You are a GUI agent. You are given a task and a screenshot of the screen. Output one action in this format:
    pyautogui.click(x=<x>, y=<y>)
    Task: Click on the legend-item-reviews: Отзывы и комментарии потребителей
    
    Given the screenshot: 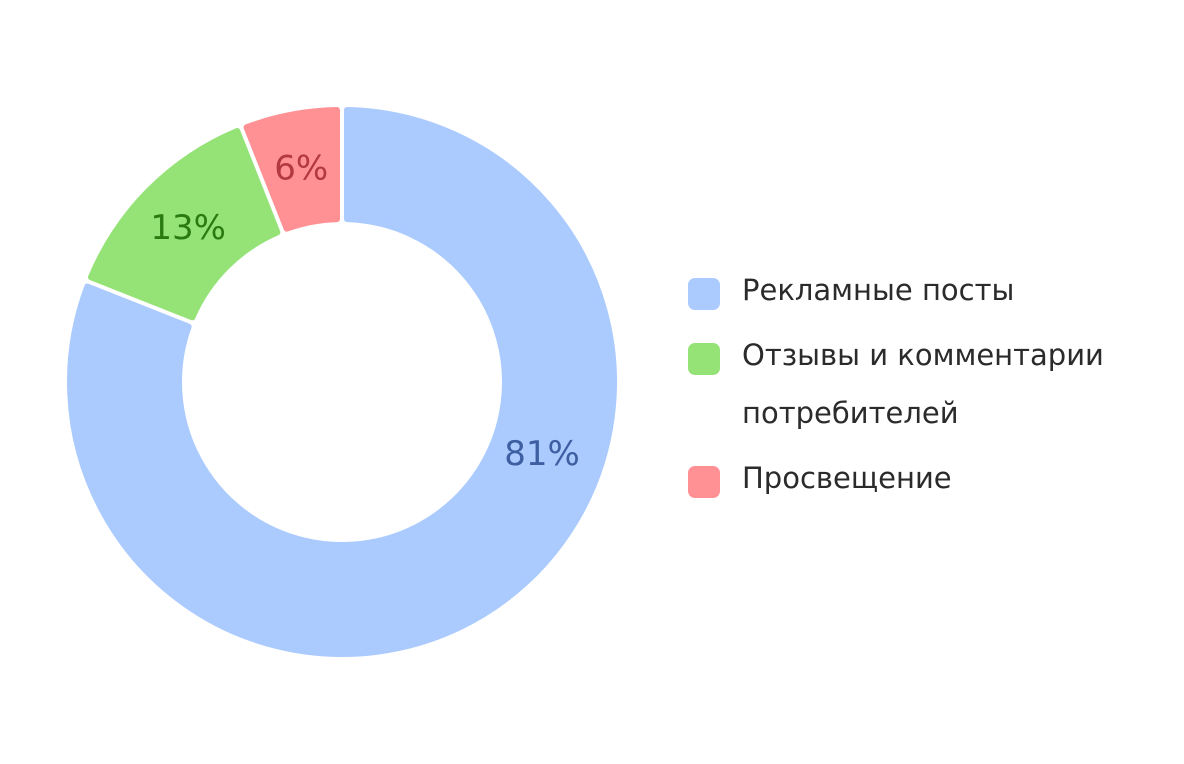 What is the action you would take?
    pyautogui.click(x=928, y=390)
    